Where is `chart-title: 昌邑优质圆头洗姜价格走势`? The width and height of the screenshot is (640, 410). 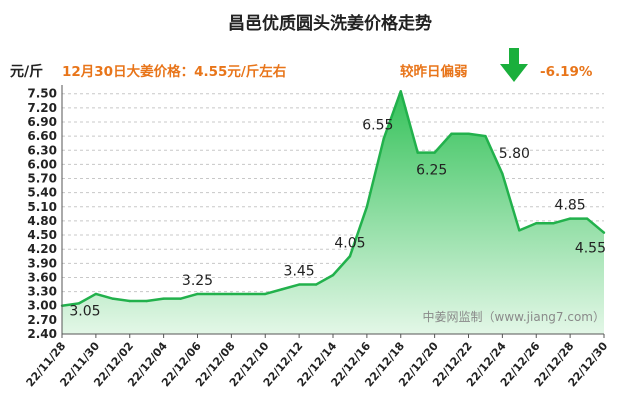
chart-title: 昌邑优质圆头洗姜价格走势 is located at coordinates (330, 23).